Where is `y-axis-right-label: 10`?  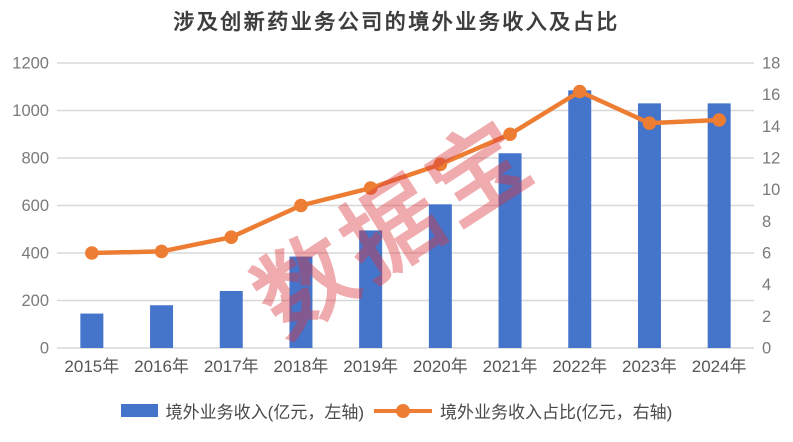
y-axis-right-label: 10 is located at coordinates (771, 190).